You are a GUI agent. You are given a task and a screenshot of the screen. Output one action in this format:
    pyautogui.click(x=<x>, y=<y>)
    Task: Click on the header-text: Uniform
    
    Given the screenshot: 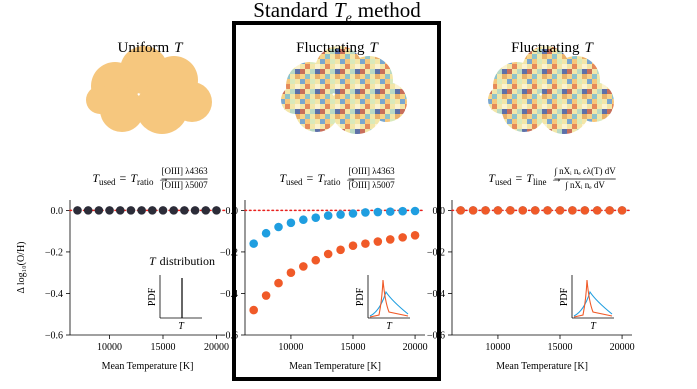 What is the action you would take?
    pyautogui.click(x=143, y=48)
    